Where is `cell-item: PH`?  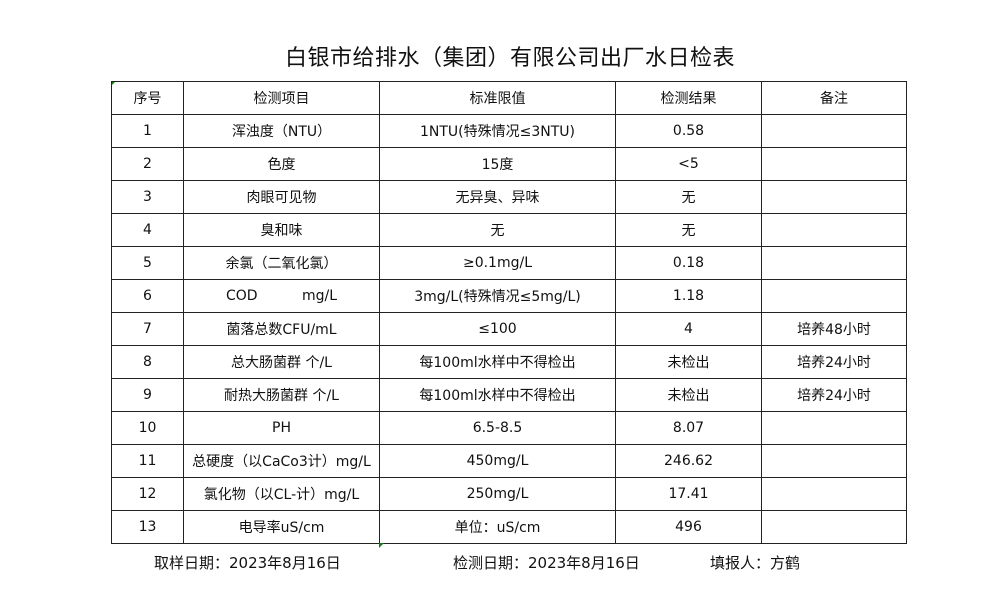 cell-item: PH is located at coordinates (281, 428).